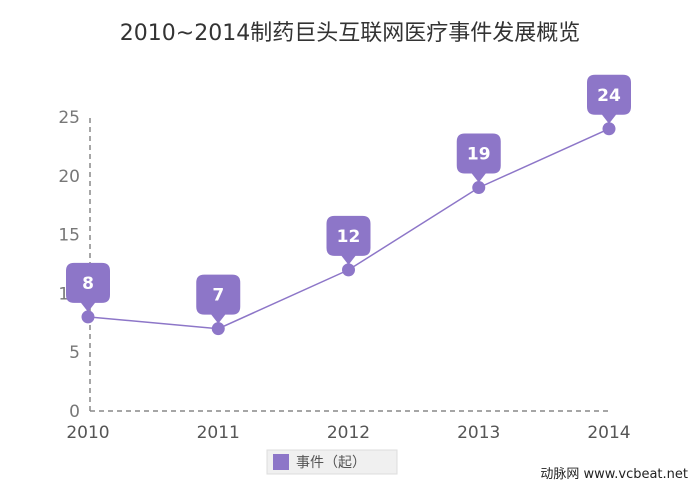 The image size is (700, 488). I want to click on x-tick-label: 2010, so click(87, 433).